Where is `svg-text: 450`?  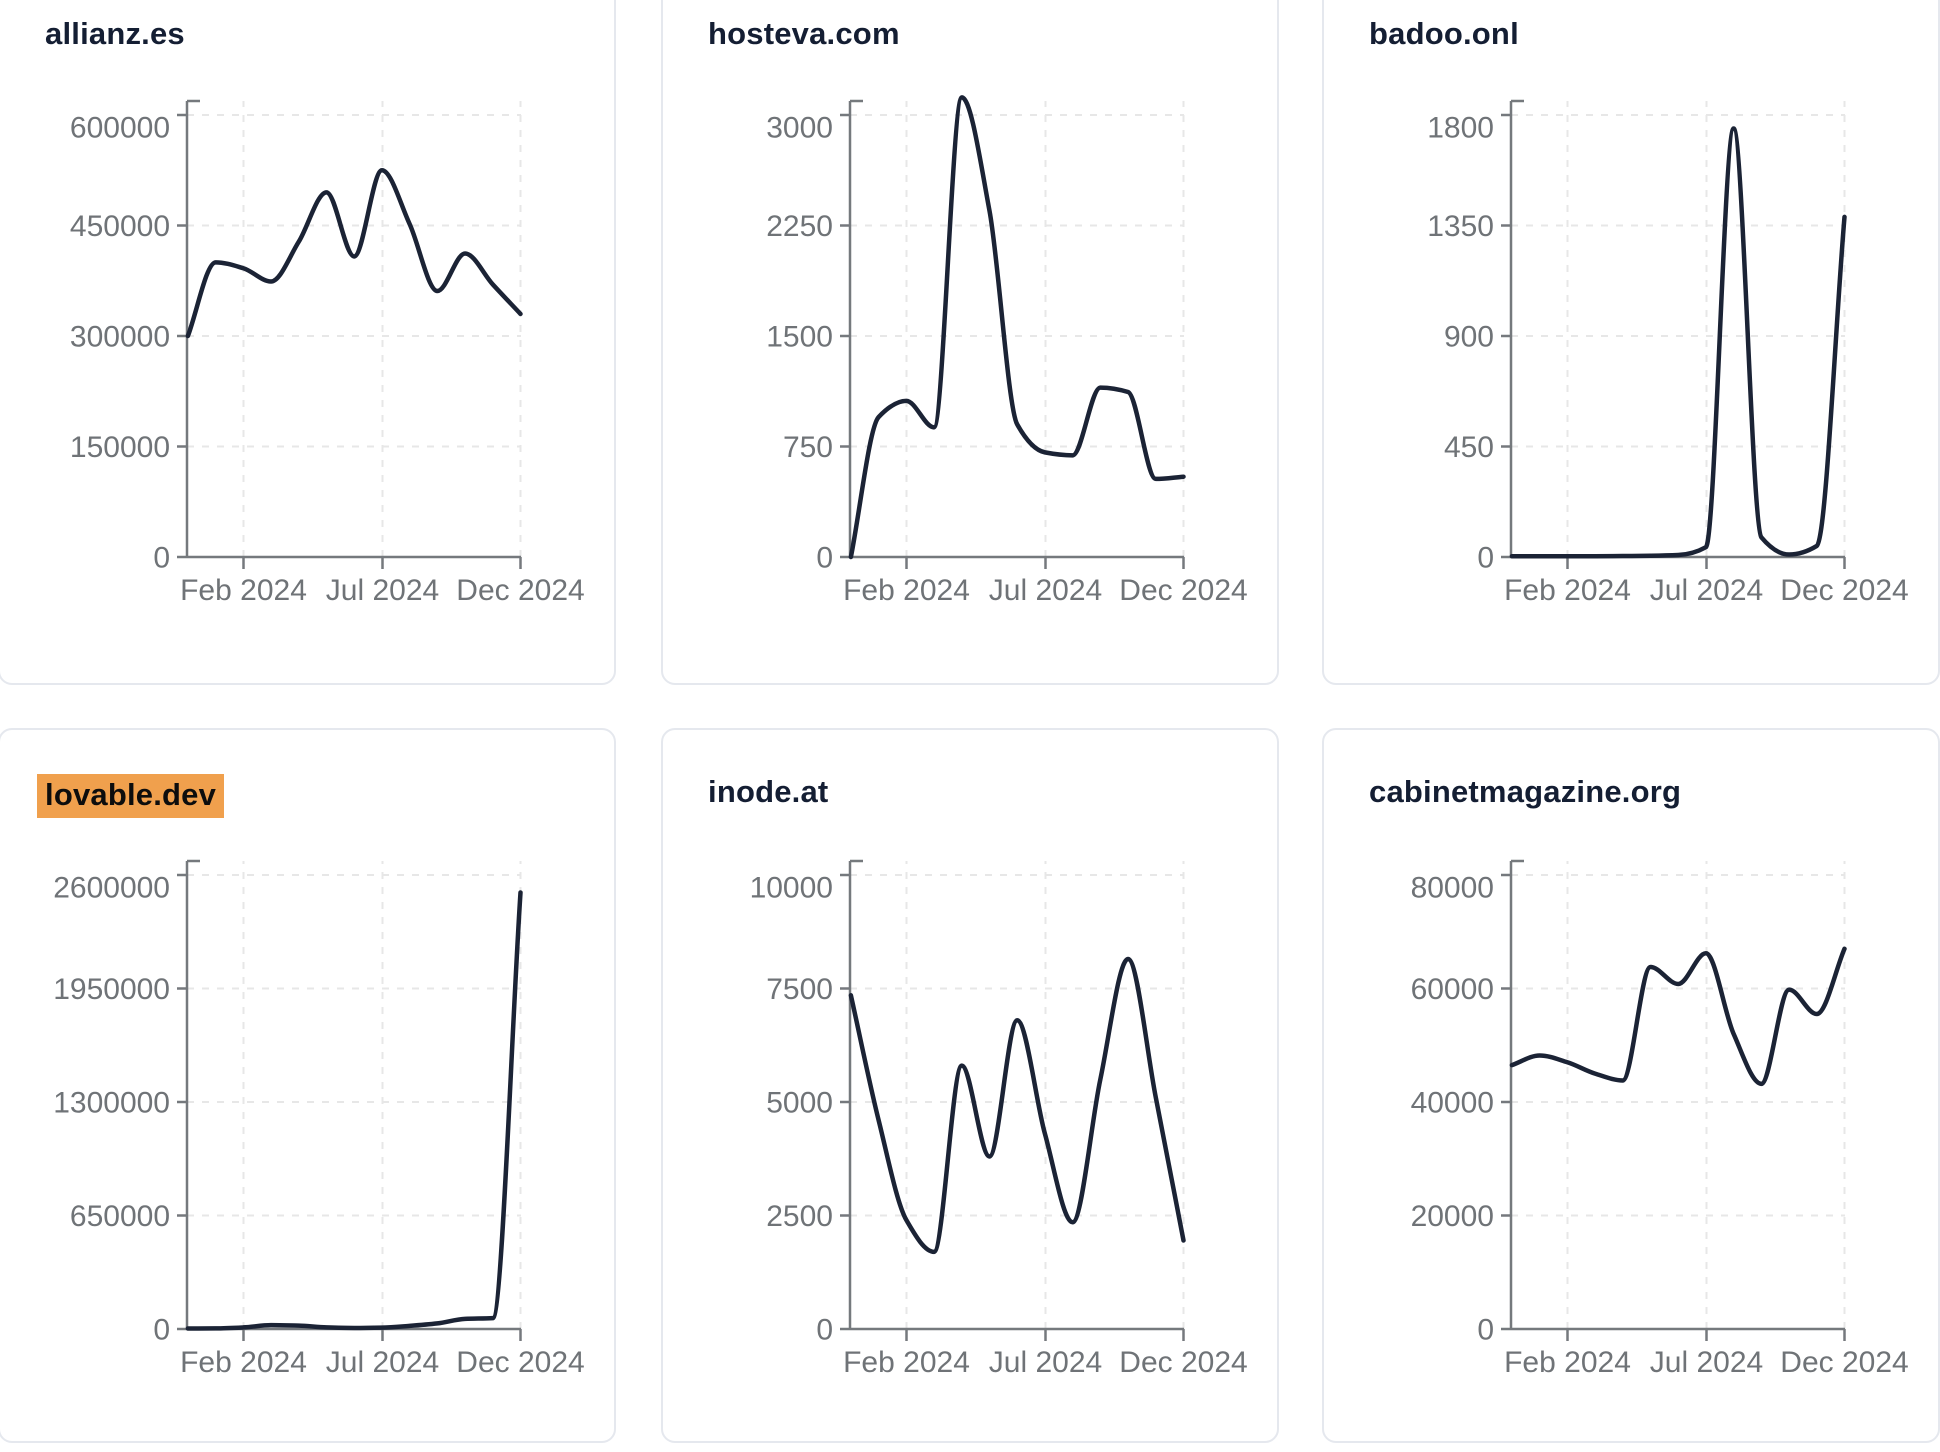
svg-text: 450 is located at coordinates (1469, 447).